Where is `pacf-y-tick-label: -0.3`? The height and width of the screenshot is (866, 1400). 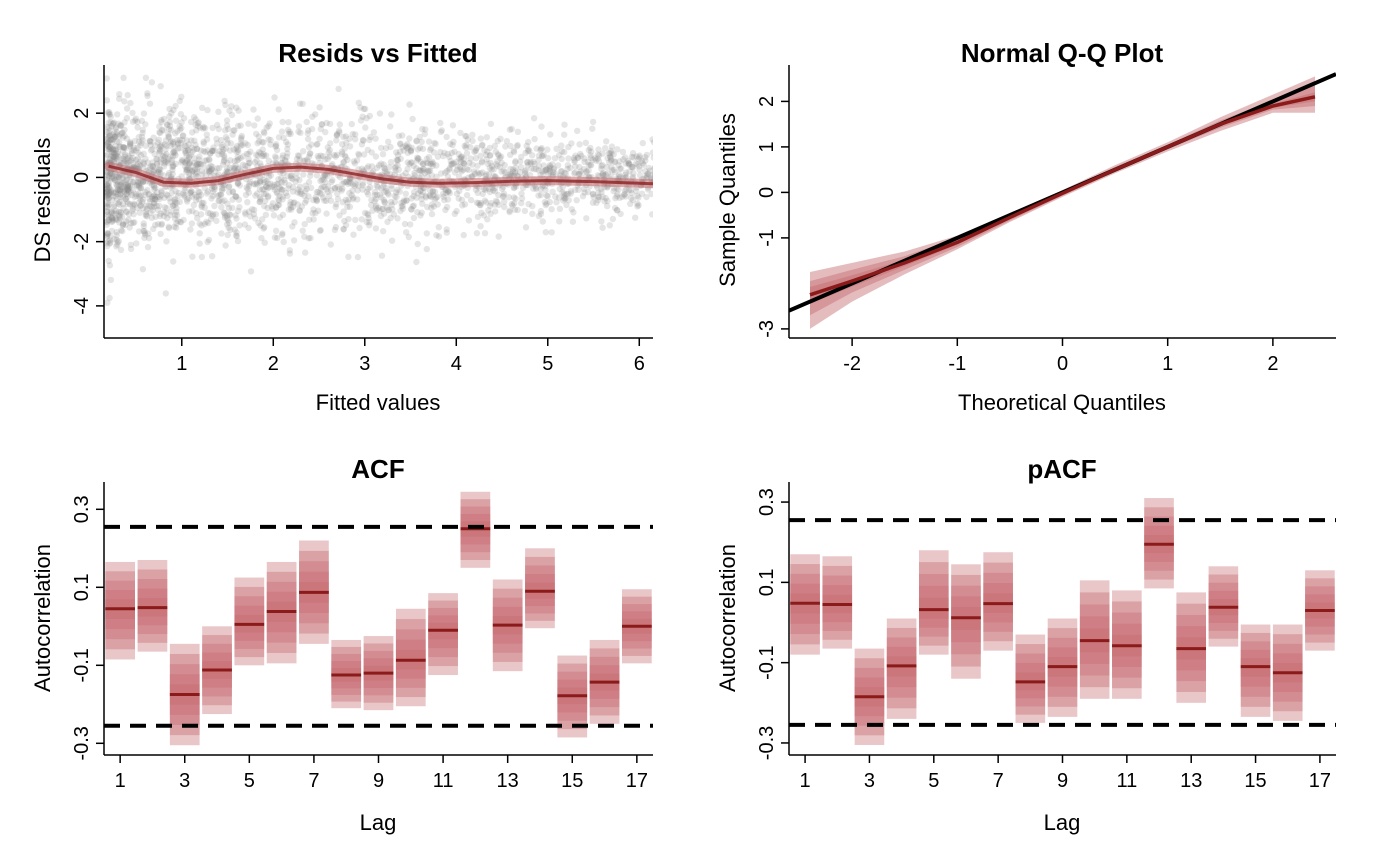 pacf-y-tick-label: -0.3 is located at coordinates (767, 743).